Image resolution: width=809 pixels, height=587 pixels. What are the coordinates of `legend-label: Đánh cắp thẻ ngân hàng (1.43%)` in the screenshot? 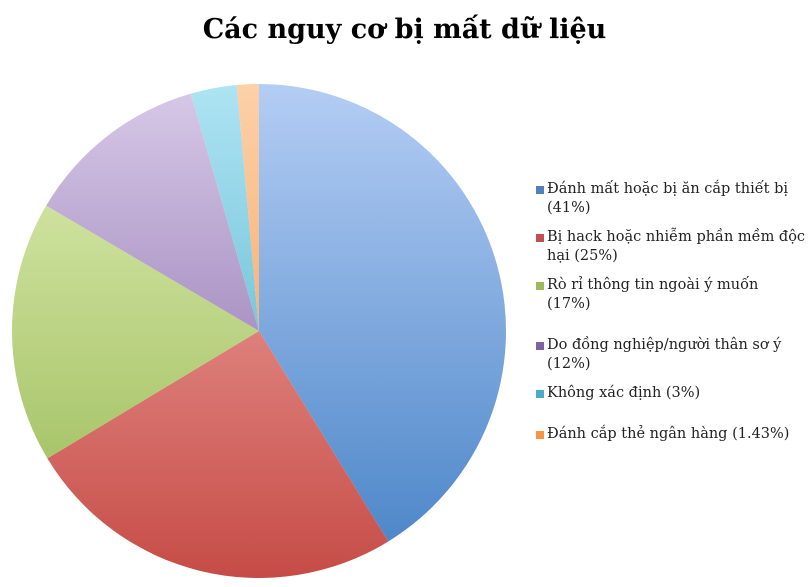 It's located at (668, 434).